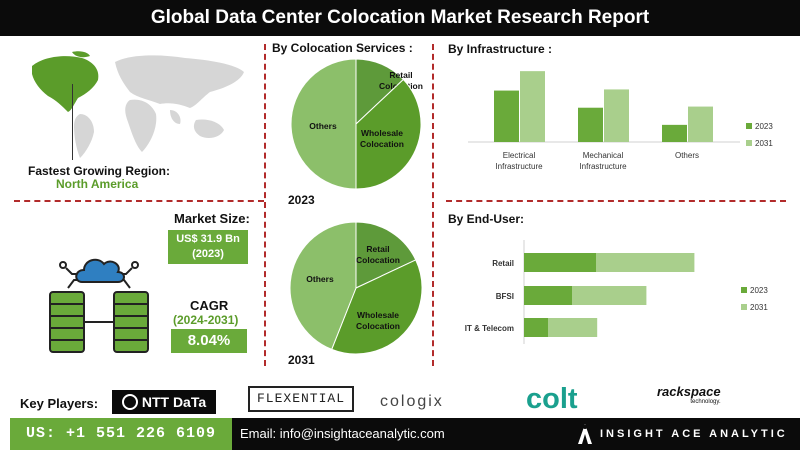  What do you see at coordinates (301, 200) in the screenshot?
I see `pie-2023-year: 2023` at bounding box center [301, 200].